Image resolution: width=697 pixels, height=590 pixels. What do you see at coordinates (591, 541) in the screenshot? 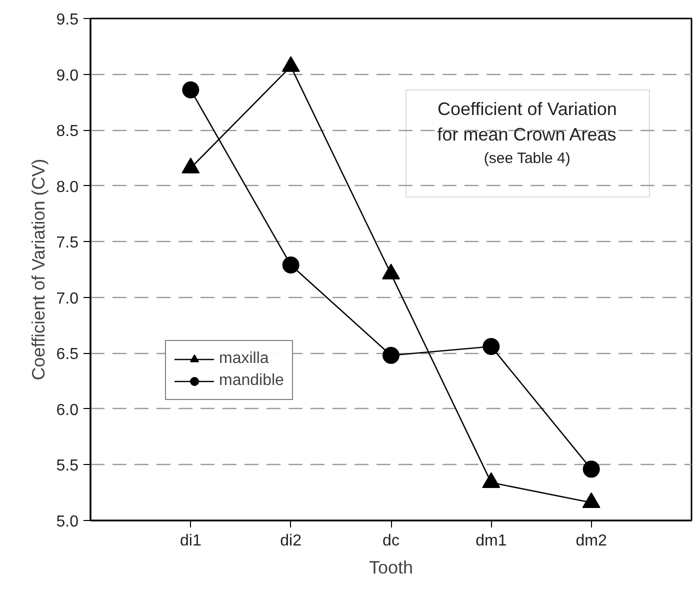
I see `x-tick-label: dm2` at bounding box center [591, 541].